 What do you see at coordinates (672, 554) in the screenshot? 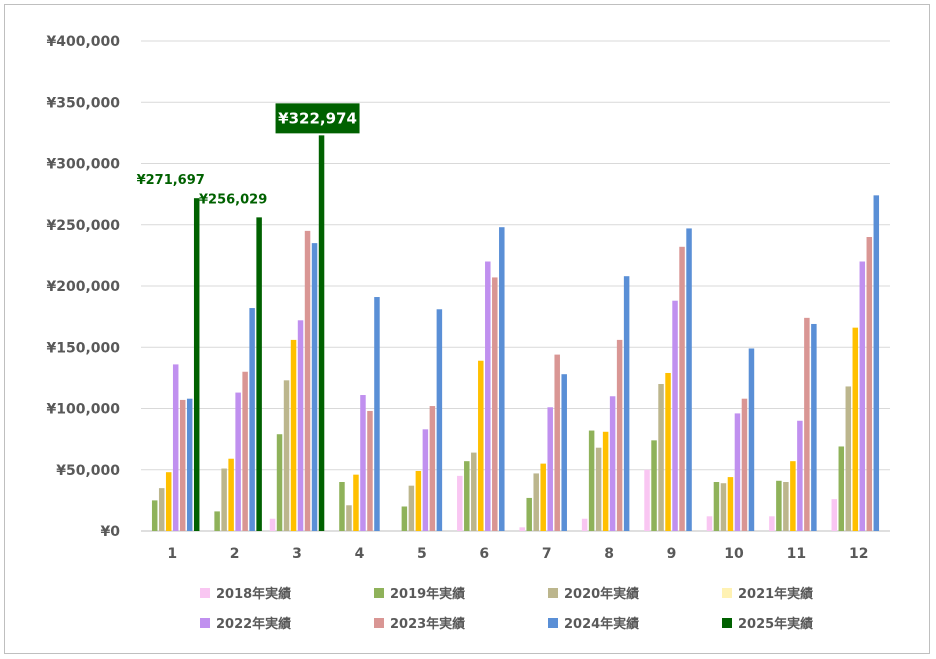
I see `x-tick-label: 9` at bounding box center [672, 554].